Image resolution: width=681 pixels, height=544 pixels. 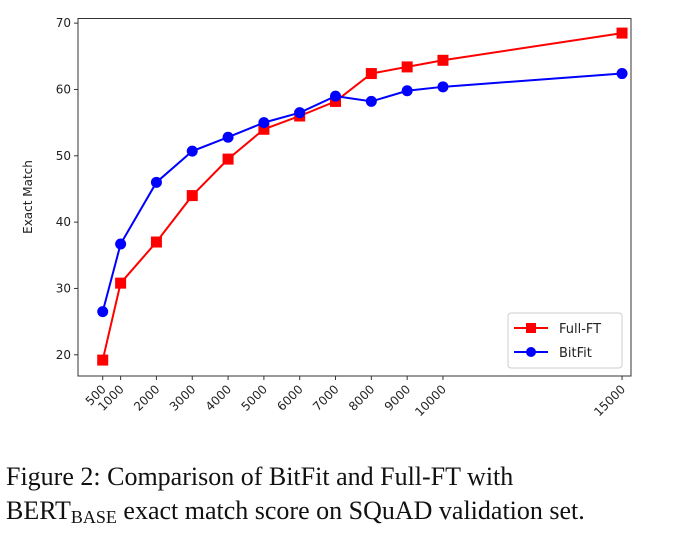 I want to click on y-axis-label: Exact Match, so click(x=28, y=197).